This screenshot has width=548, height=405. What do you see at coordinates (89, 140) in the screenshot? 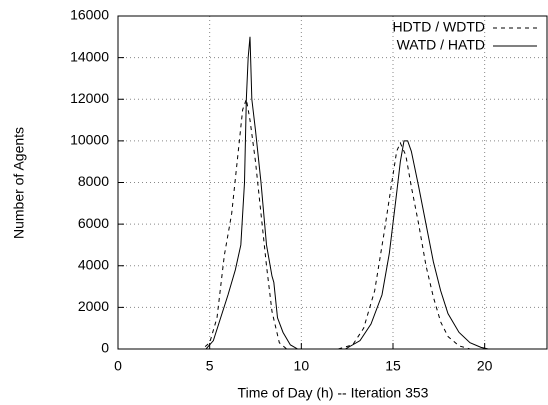
I see `y-tick-label: 10000` at bounding box center [89, 140].